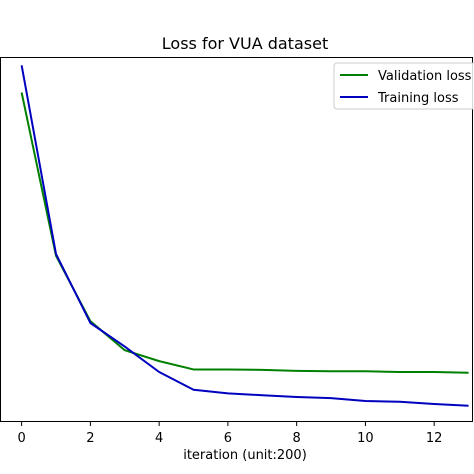 This screenshot has height=474, width=474. What do you see at coordinates (365, 438) in the screenshot?
I see `x-tick-label: 10` at bounding box center [365, 438].